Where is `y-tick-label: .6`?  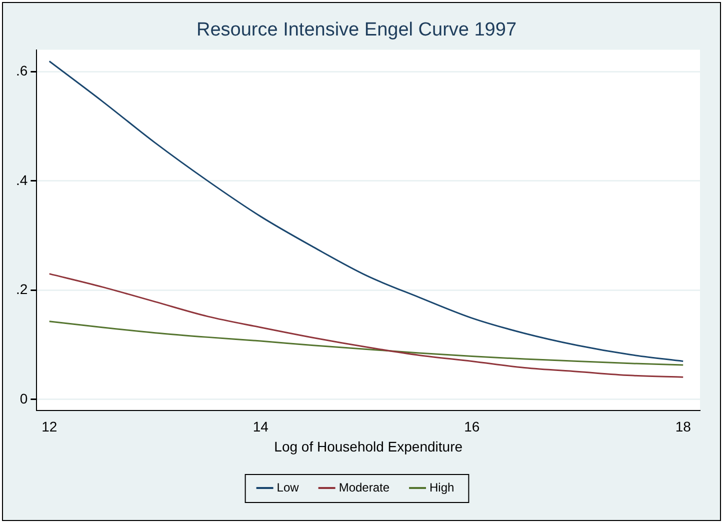
y-tick-label: .6 is located at coordinates (22, 70).